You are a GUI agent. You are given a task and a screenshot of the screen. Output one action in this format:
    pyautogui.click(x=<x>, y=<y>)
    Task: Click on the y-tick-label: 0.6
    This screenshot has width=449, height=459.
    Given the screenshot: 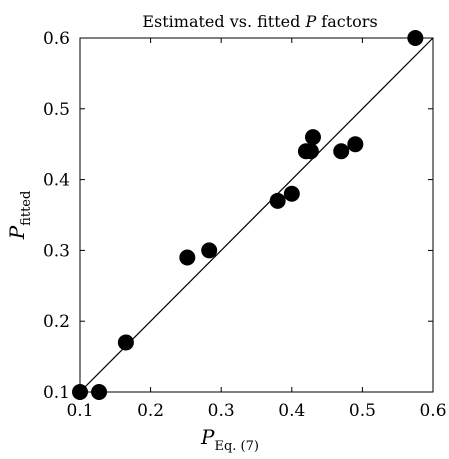 What is the action you would take?
    pyautogui.click(x=56, y=39)
    